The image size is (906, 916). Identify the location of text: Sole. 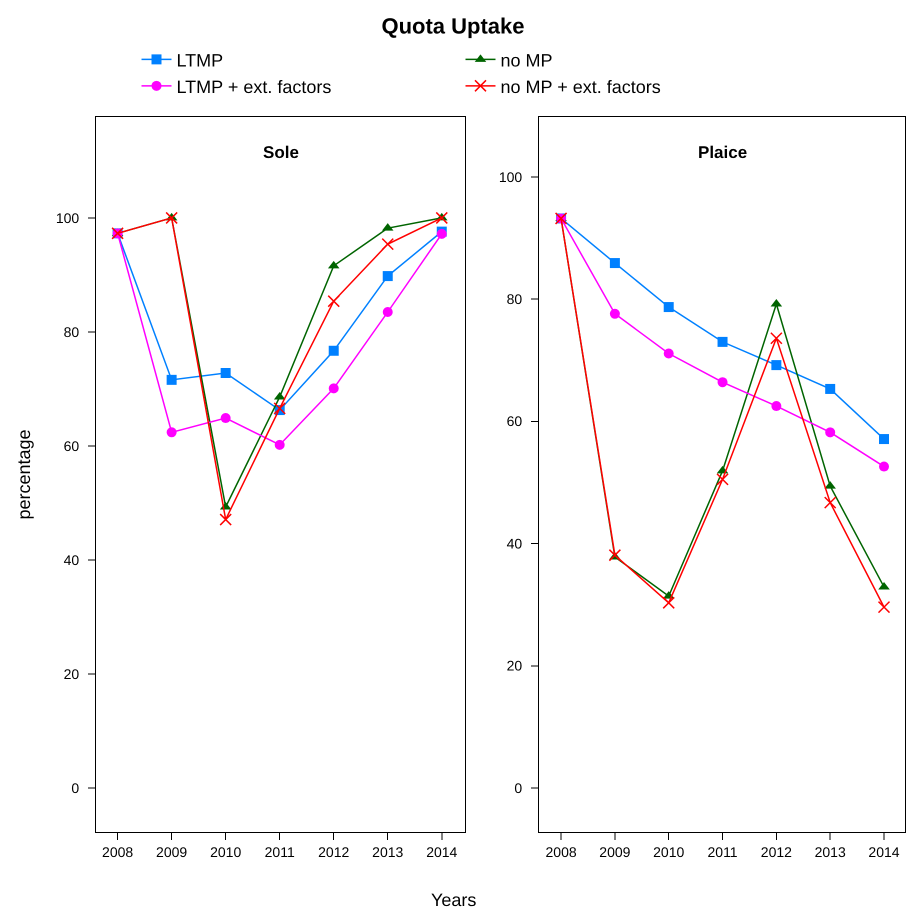
(281, 152).